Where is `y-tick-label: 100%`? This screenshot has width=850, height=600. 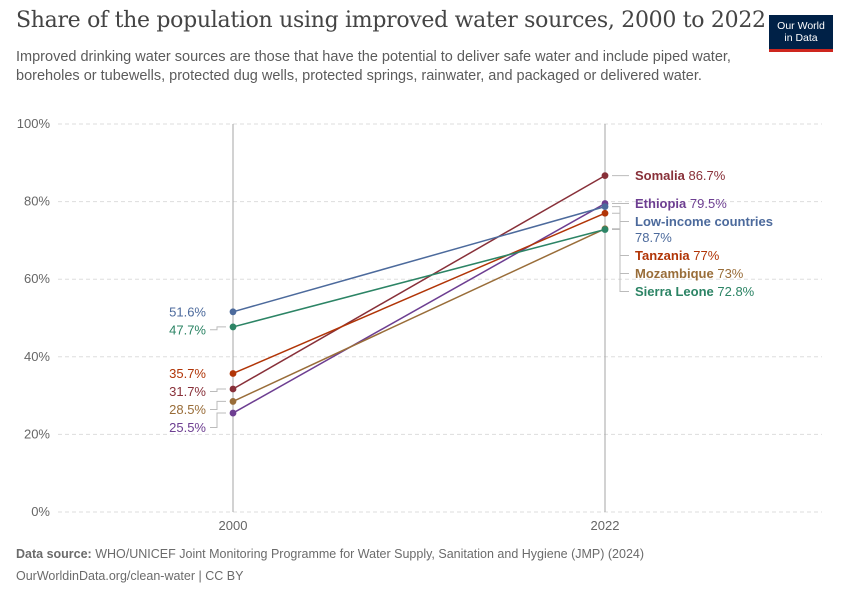
y-tick-label: 100% is located at coordinates (34, 123).